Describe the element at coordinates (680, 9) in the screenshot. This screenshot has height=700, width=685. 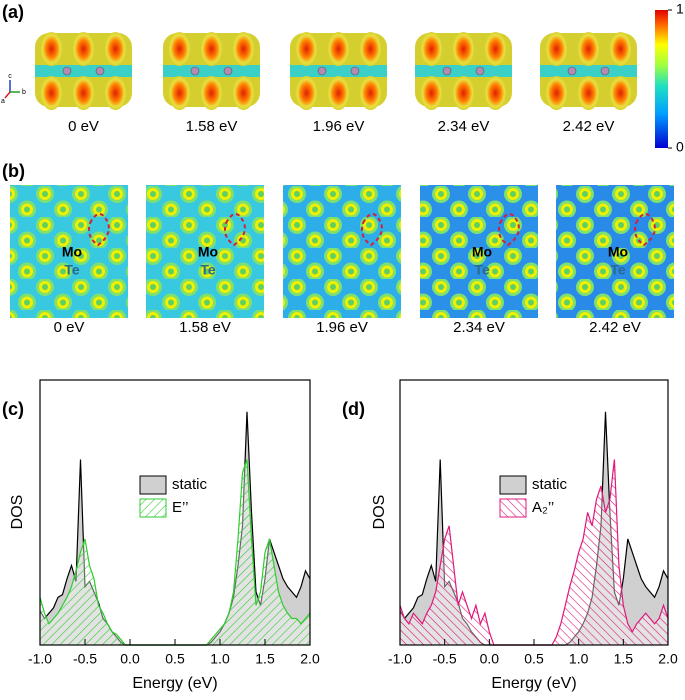
I see `colorbar-label: 1` at that location.